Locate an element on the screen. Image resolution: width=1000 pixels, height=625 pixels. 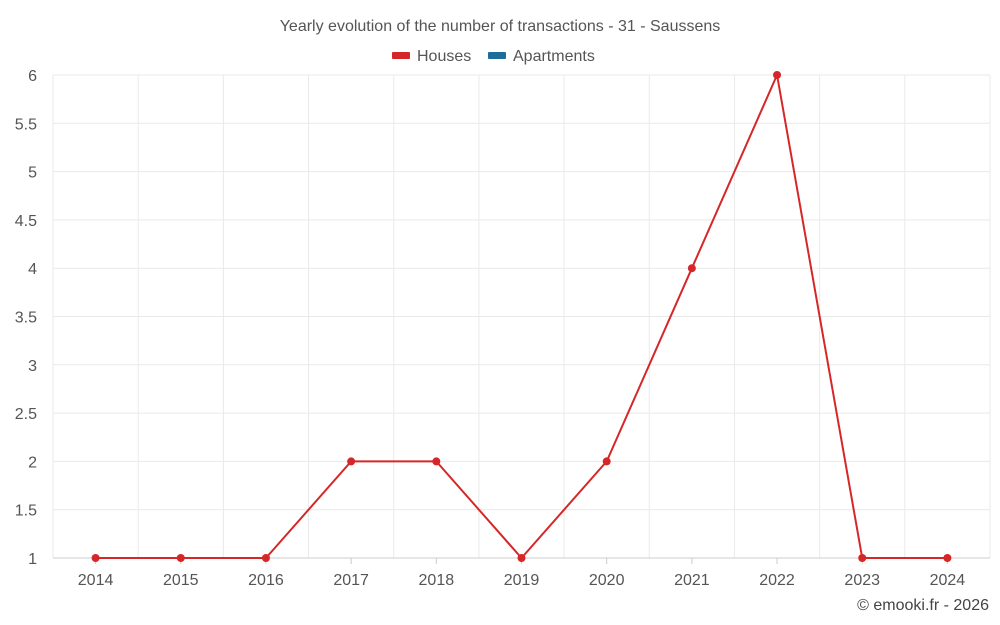
y-tick-label: 3.5 is located at coordinates (26, 318).